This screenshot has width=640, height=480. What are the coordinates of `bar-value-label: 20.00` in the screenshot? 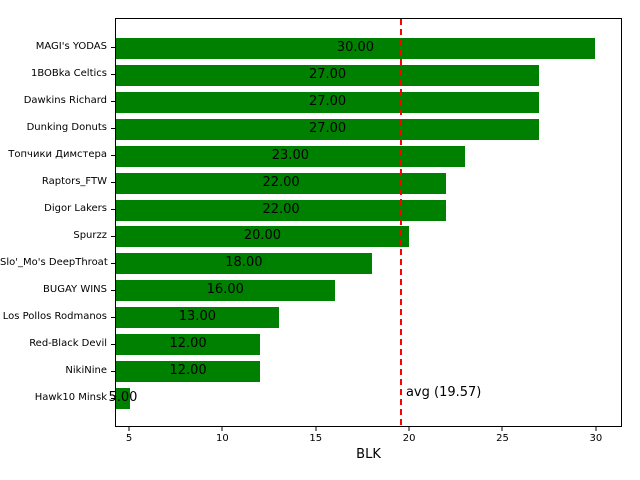 It's located at (262, 236).